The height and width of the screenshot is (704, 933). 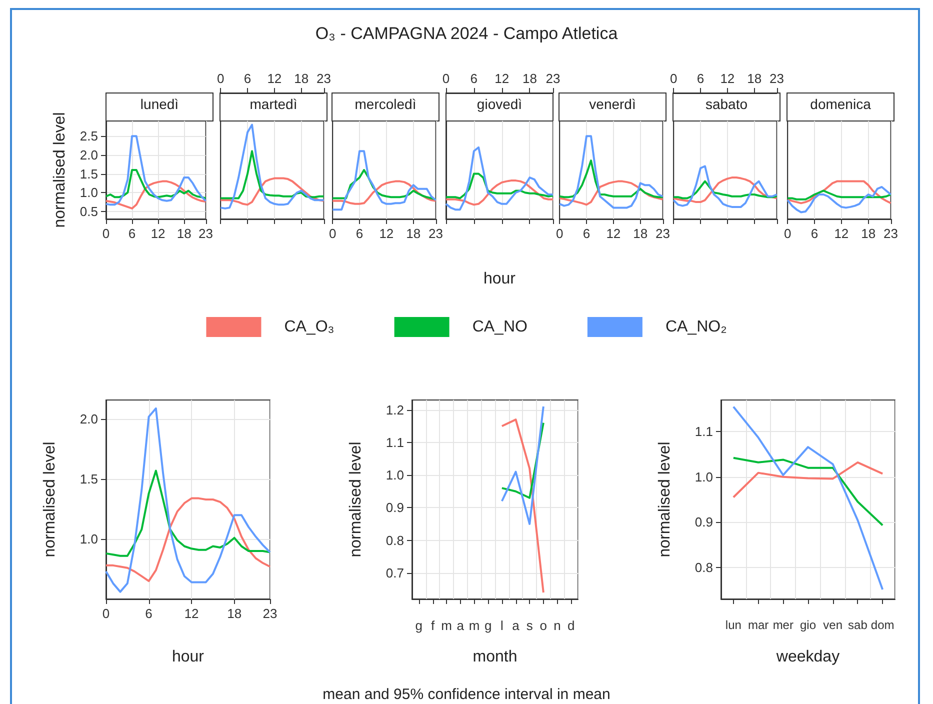 What do you see at coordinates (89, 136) in the screenshot?
I see `y-tick-label: 2.5` at bounding box center [89, 136].